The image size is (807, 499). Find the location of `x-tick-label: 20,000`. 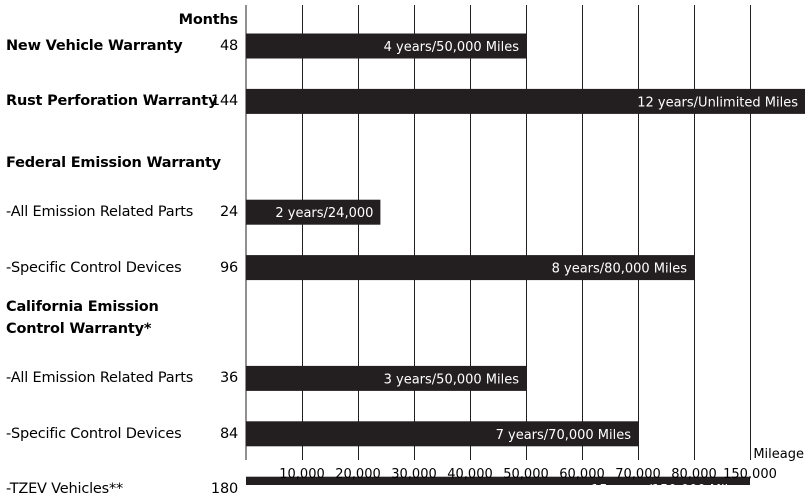

x-tick-label: 20,000 is located at coordinates (358, 474).